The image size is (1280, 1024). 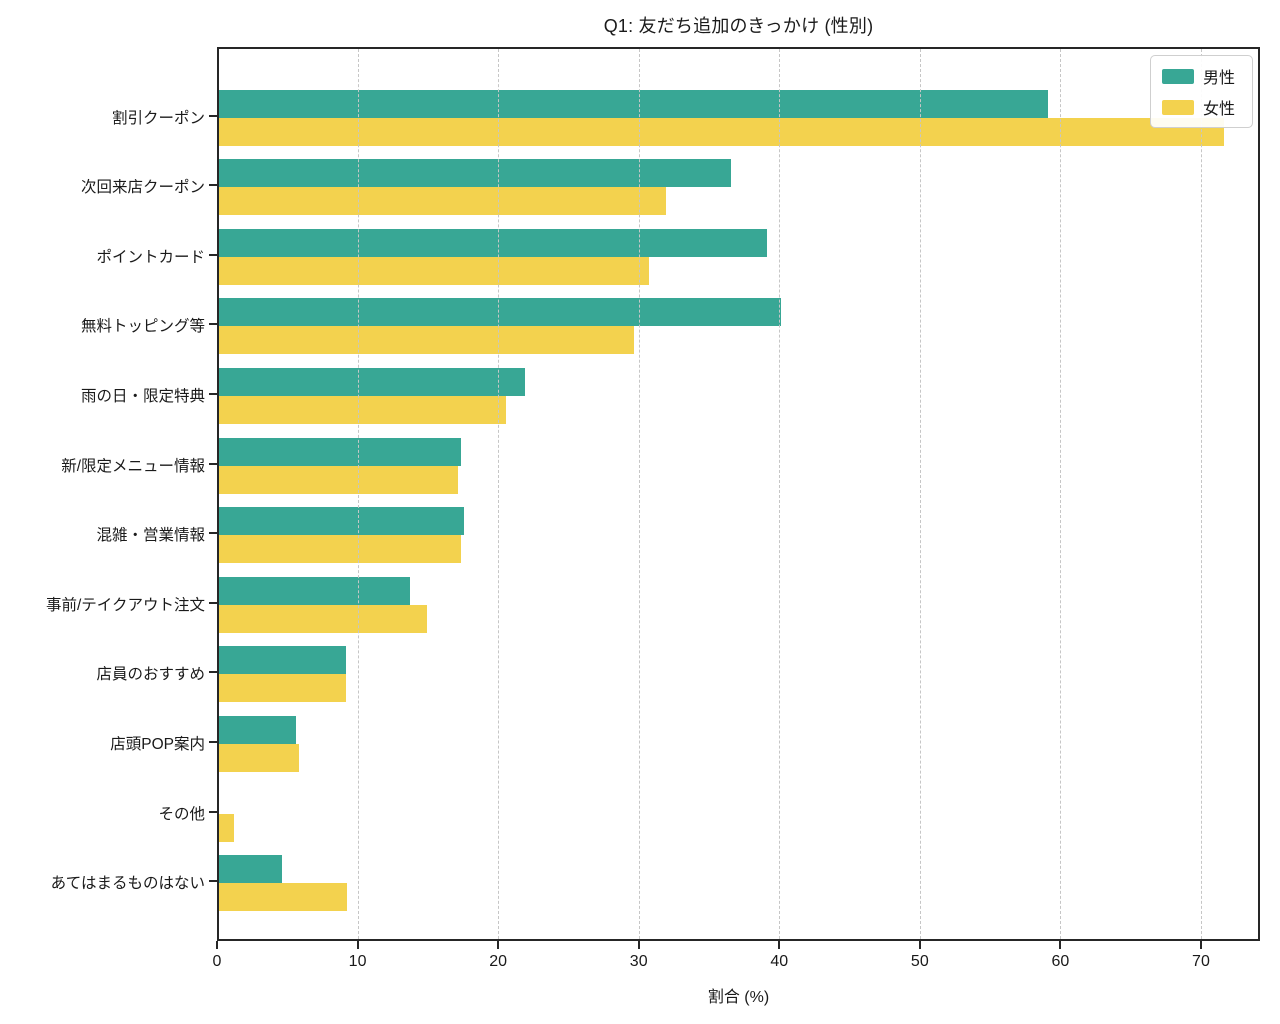 I want to click on chart-title: Q1: 友だち追加のきっかけ (性別), so click(x=738, y=26).